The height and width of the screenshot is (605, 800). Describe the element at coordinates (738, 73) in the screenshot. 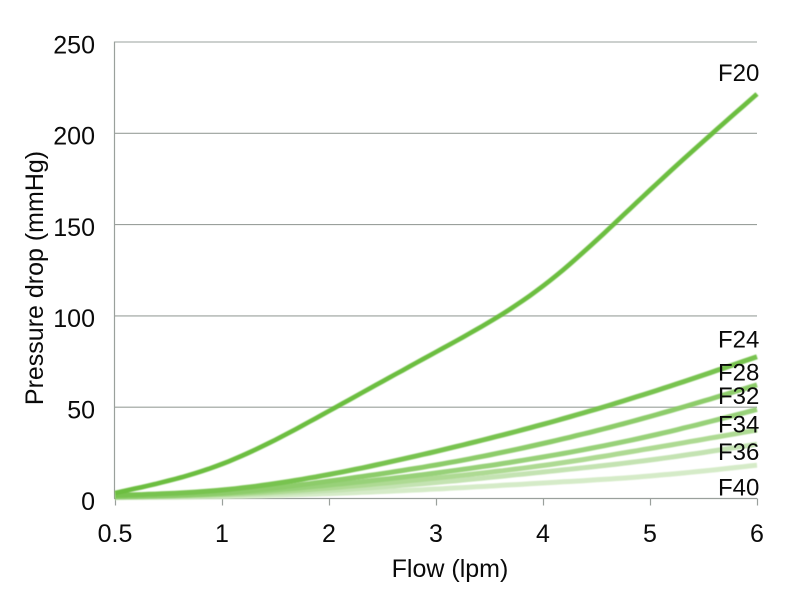

I see `svg-text: F20` at that location.